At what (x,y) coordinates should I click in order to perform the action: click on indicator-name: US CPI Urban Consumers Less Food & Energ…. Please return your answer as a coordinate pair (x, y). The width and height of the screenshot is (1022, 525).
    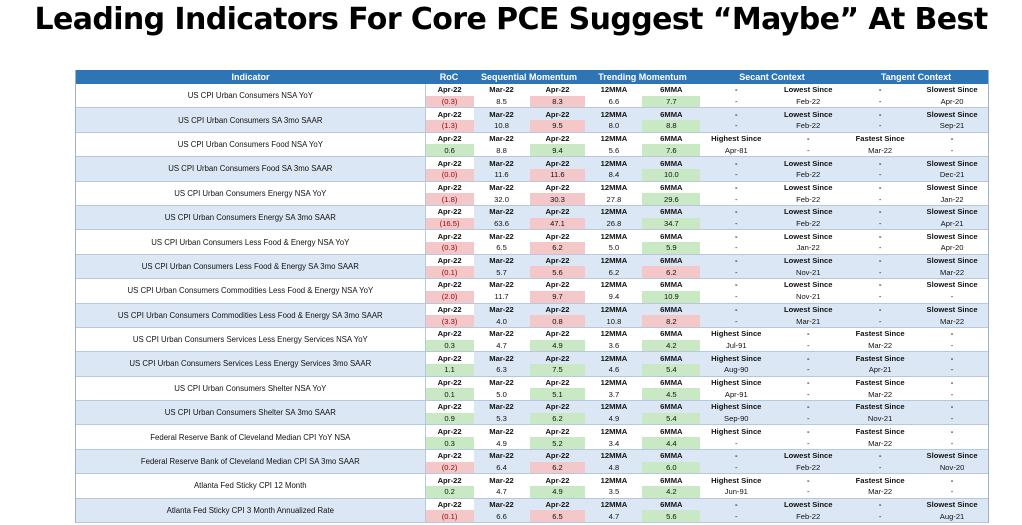
    Looking at the image, I should click on (250, 266).